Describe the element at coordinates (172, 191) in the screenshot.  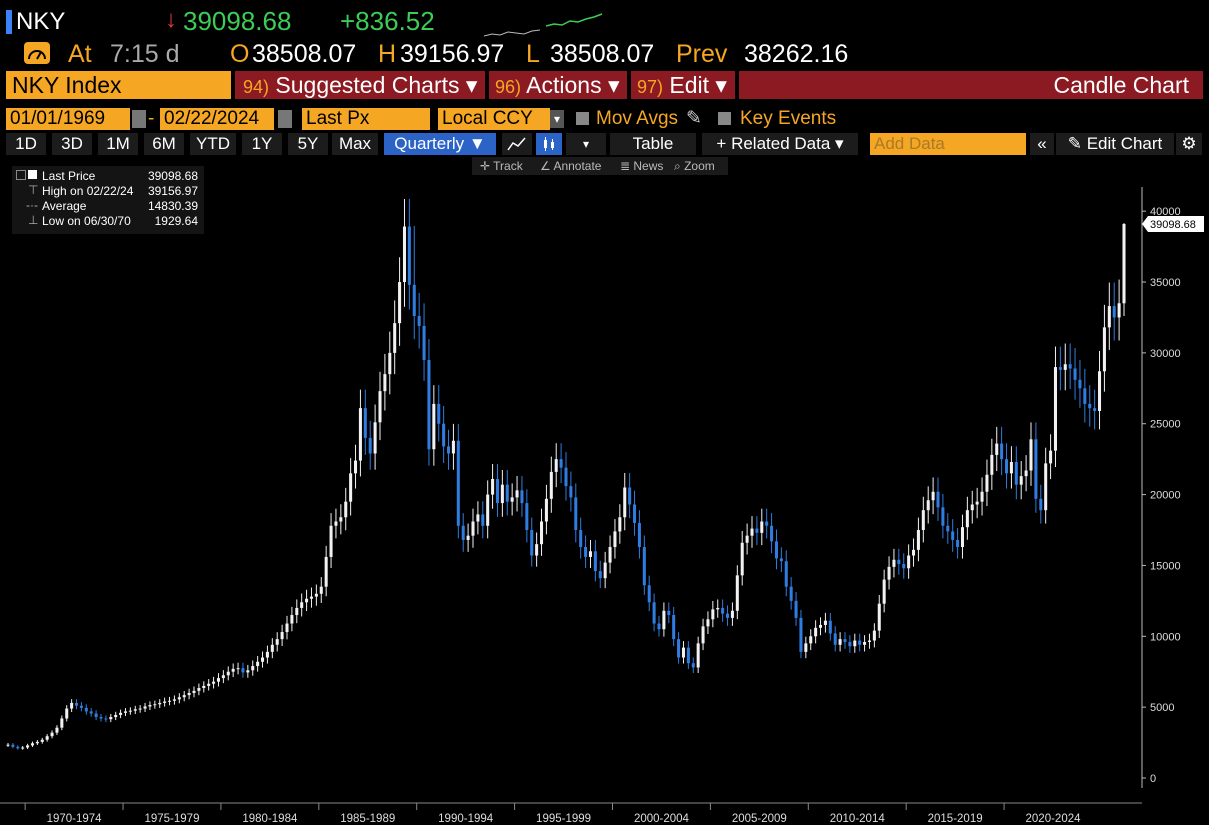
I see `legend-value: 39156.97` at that location.